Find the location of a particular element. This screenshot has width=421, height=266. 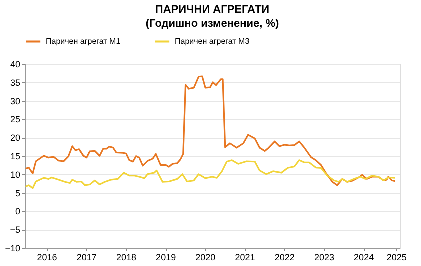

y-tick-label: 10 is located at coordinates (15, 175).